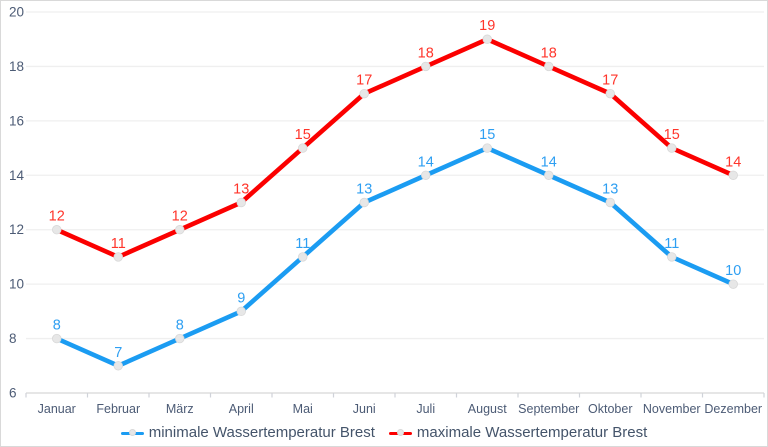 The image size is (768, 447). I want to click on legend-item-maximale: maximale Wassertemperatur Brest, so click(518, 433).